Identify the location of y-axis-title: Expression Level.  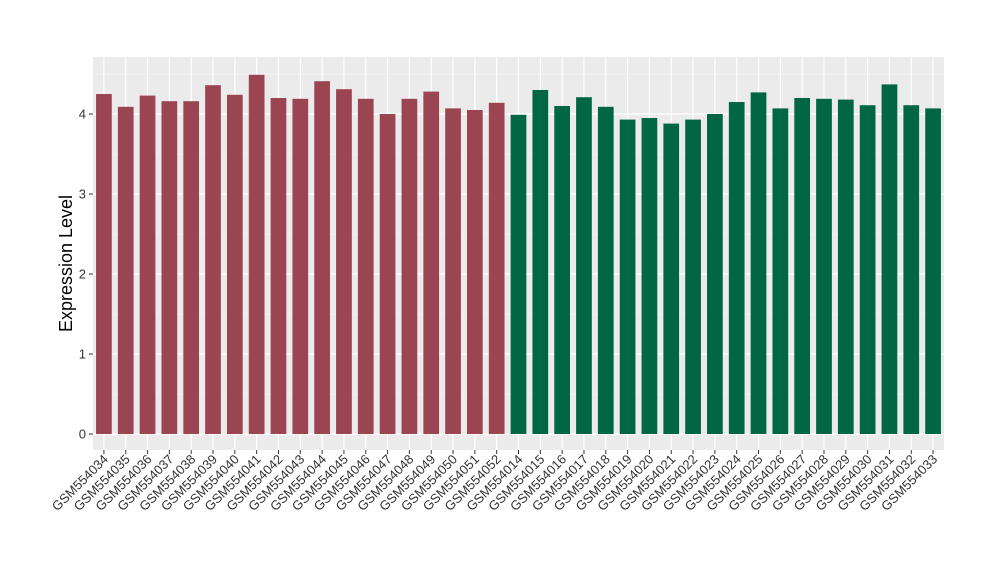
(66, 263).